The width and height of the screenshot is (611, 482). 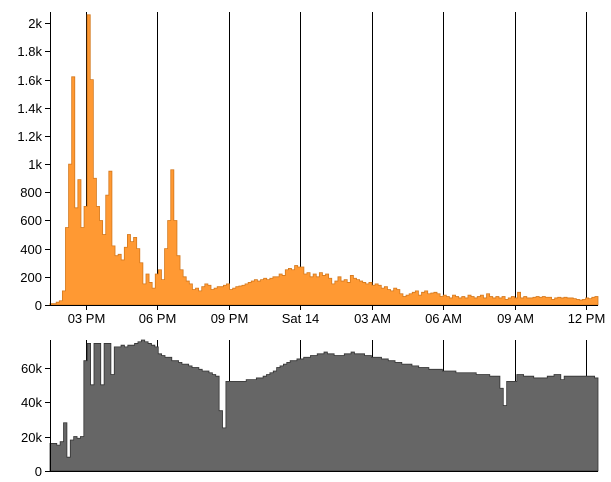 I want to click on y-tick-label-6: 1.2k, so click(x=29, y=136).